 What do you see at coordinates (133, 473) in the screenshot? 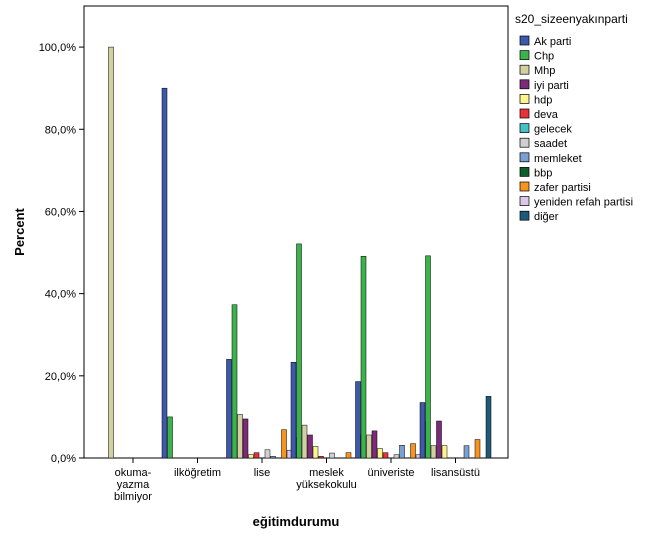
I see `x-tick-label: okuma-` at bounding box center [133, 473].